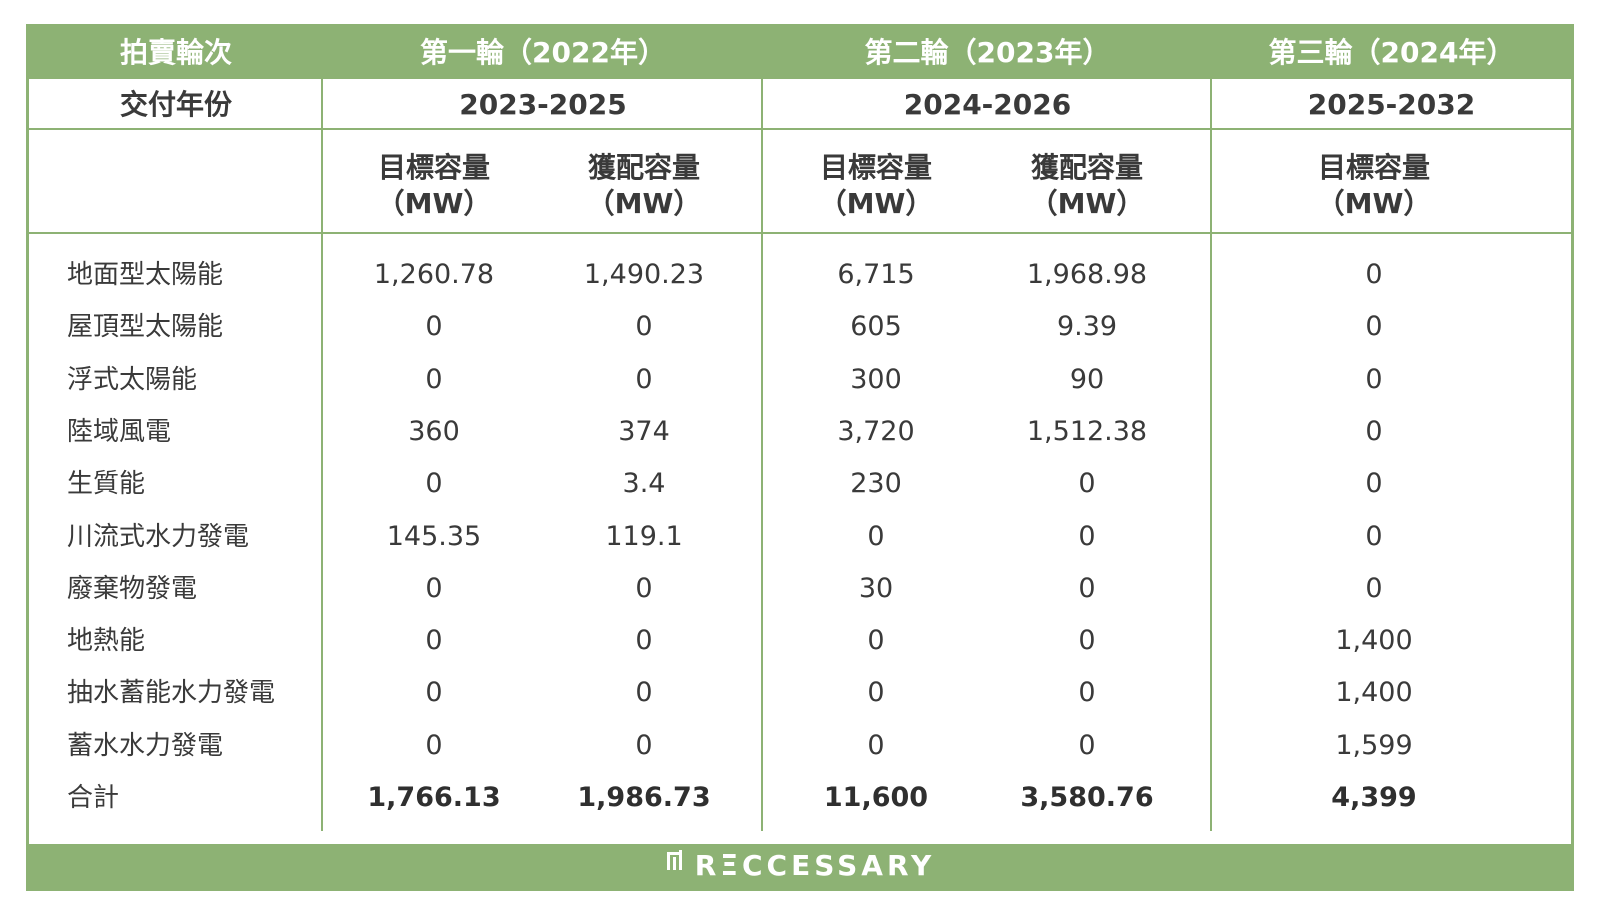 The width and height of the screenshot is (1600, 914). What do you see at coordinates (1087, 379) in the screenshot?
I see `table-cell: 90` at bounding box center [1087, 379].